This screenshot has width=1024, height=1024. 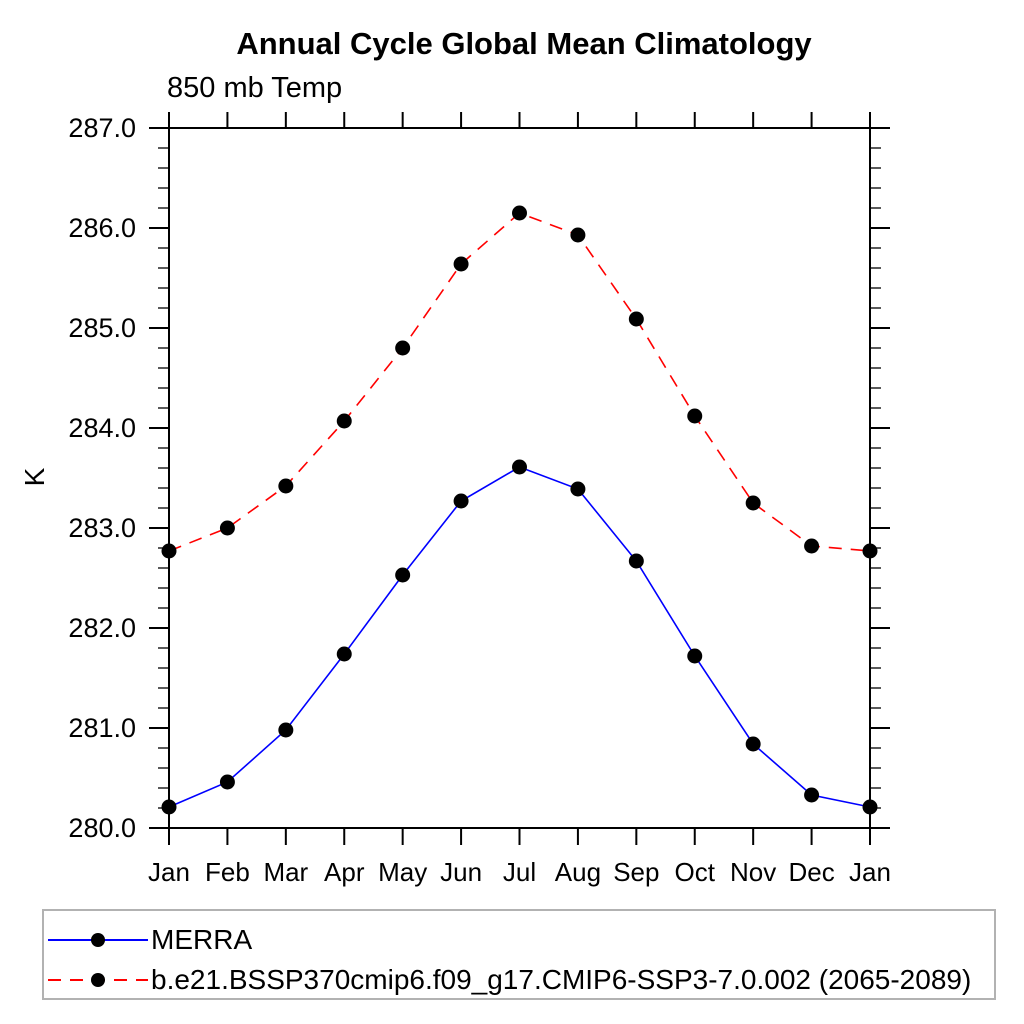 I want to click on merra-line-swatch-icon, so click(x=98, y=940).